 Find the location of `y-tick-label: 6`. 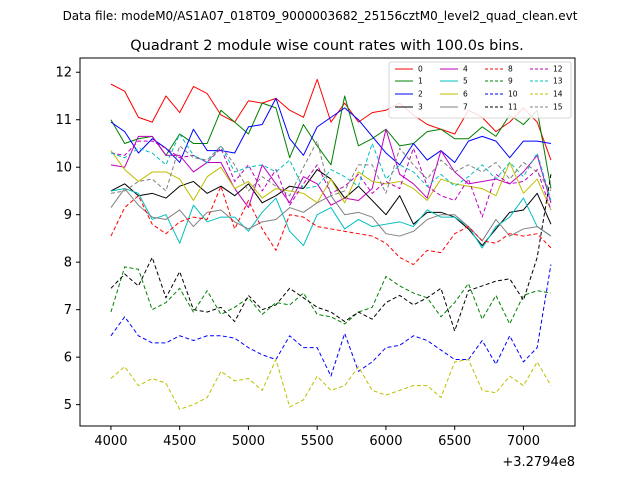

y-tick-label: 6 is located at coordinates (68, 358).